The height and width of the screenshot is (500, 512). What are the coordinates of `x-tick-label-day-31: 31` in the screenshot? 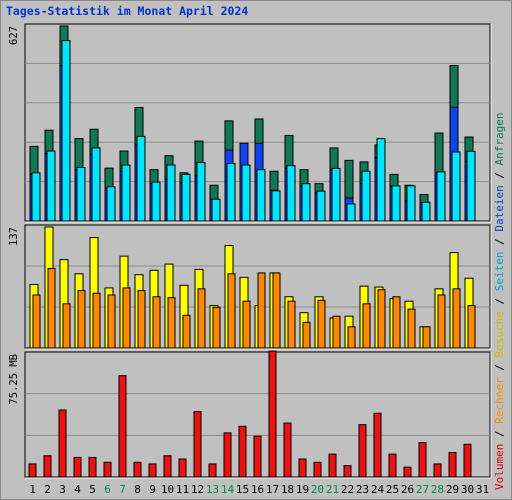 It's located at (482, 489).